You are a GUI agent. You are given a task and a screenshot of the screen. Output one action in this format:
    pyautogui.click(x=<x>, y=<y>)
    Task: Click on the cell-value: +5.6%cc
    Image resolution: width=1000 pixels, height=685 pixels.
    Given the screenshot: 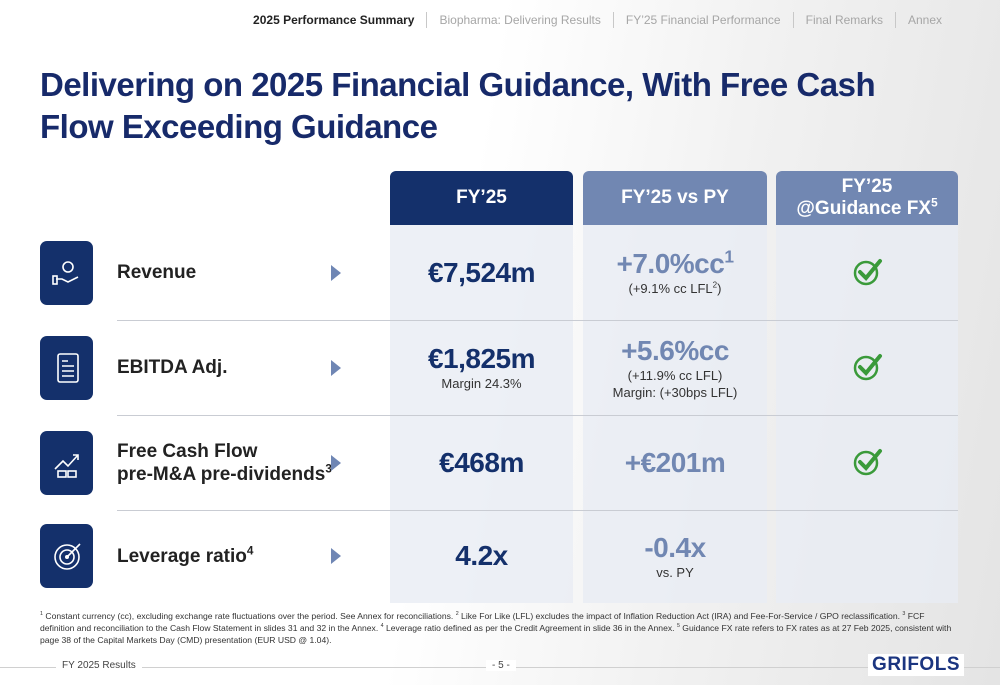 What is the action you would take?
    pyautogui.click(x=675, y=351)
    